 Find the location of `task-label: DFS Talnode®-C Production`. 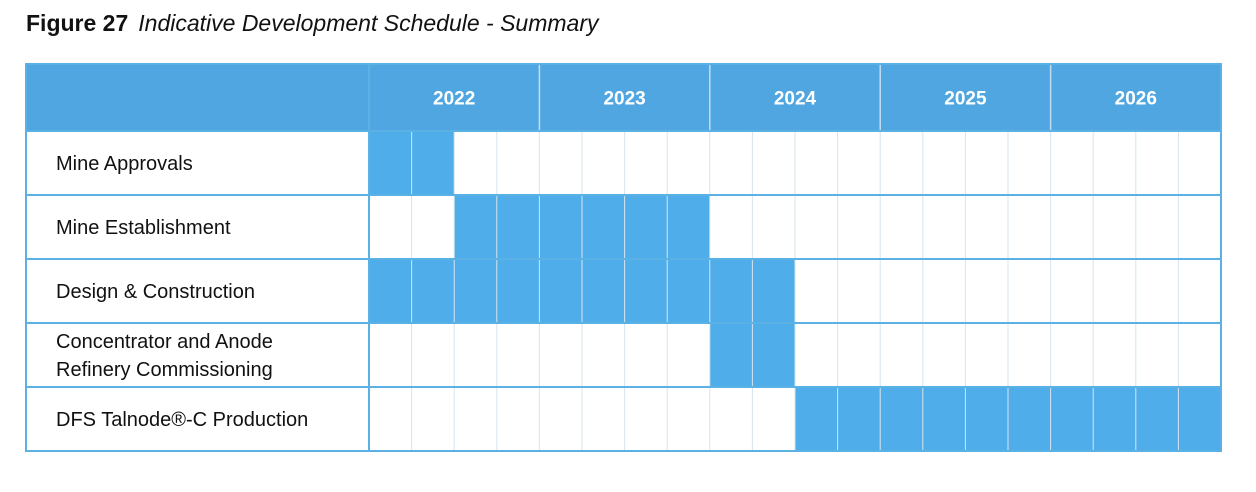

task-label: DFS Talnode®-C Production is located at coordinates (182, 420).